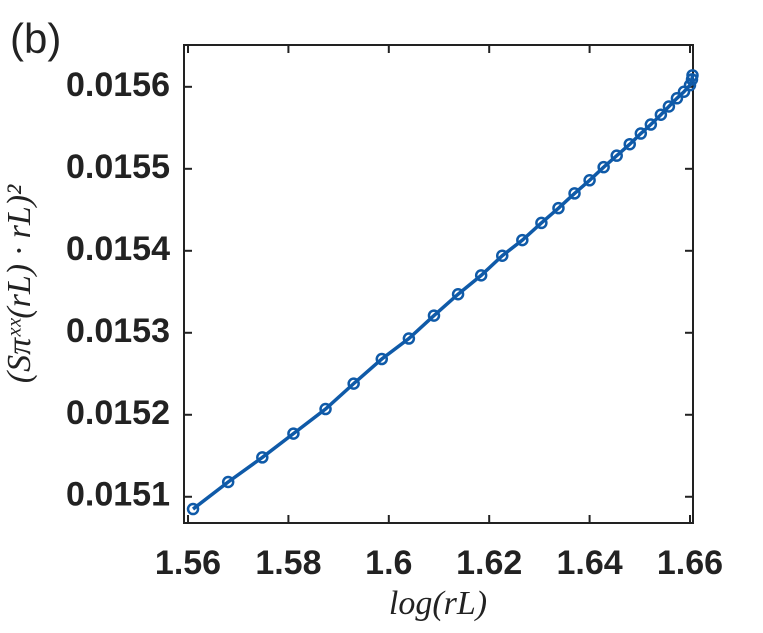 The width and height of the screenshot is (763, 633). I want to click on x-tick-label: 1.56, so click(188, 563).